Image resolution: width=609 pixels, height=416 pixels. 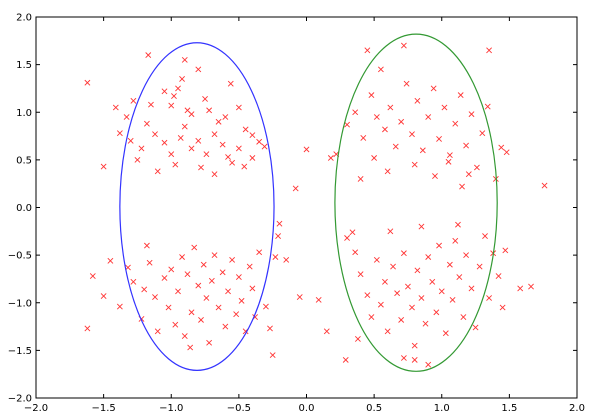 What do you see at coordinates (20, 399) in the screenshot?
I see `y-tick-label: −2.0` at bounding box center [20, 399].